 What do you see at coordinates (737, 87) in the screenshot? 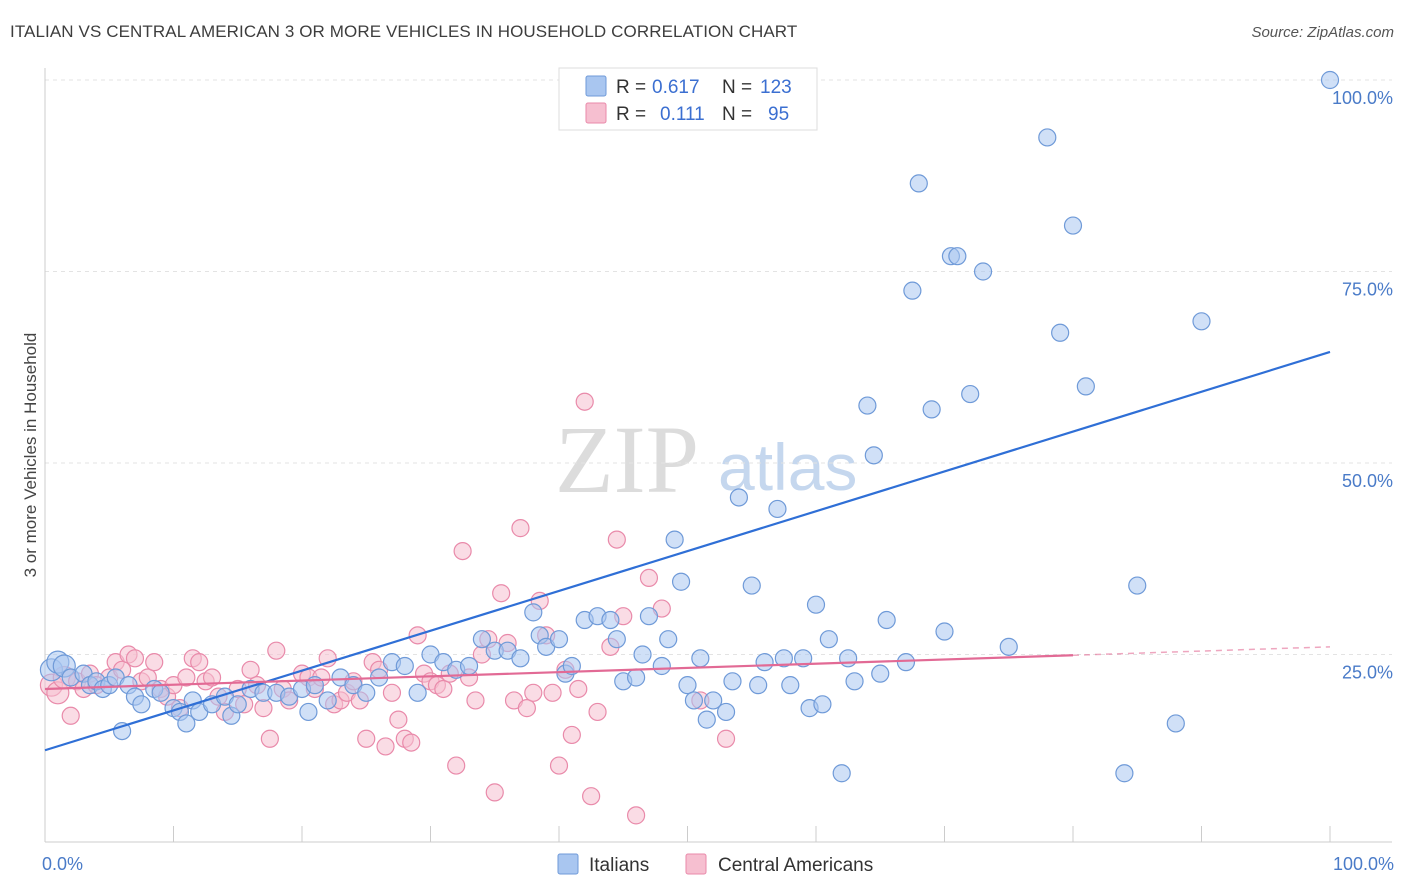
I see `legend-n-label-italians: N =` at bounding box center [737, 87].